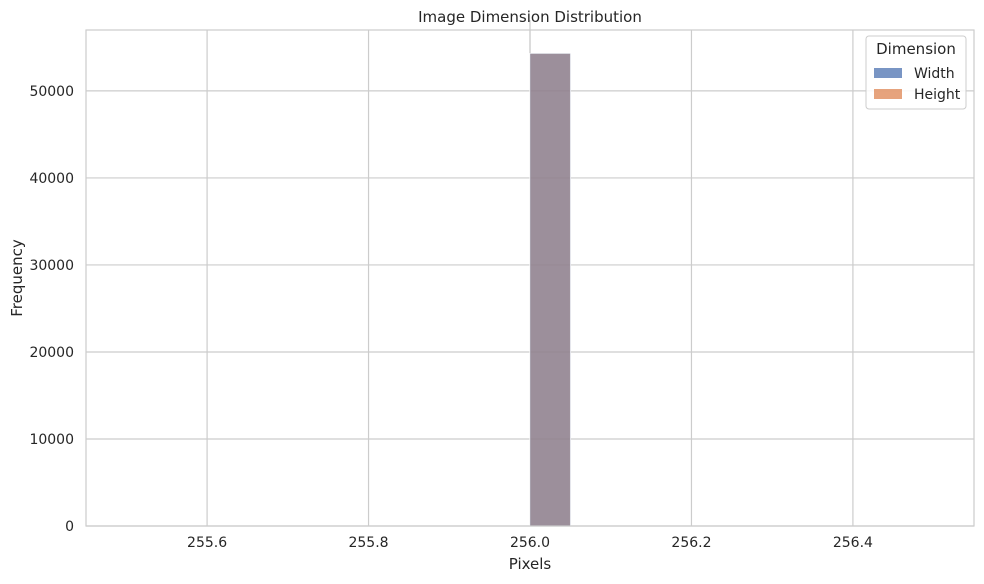 The height and width of the screenshot is (584, 984). What do you see at coordinates (530, 564) in the screenshot?
I see `x-axis-title: Pixels` at bounding box center [530, 564].